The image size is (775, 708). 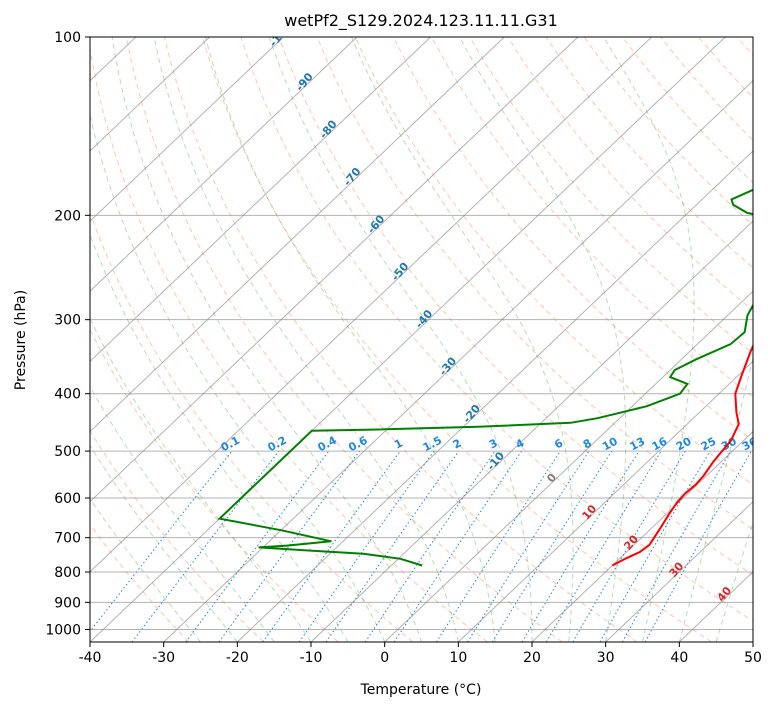 I want to click on x-tick-label: -10, so click(x=311, y=658).